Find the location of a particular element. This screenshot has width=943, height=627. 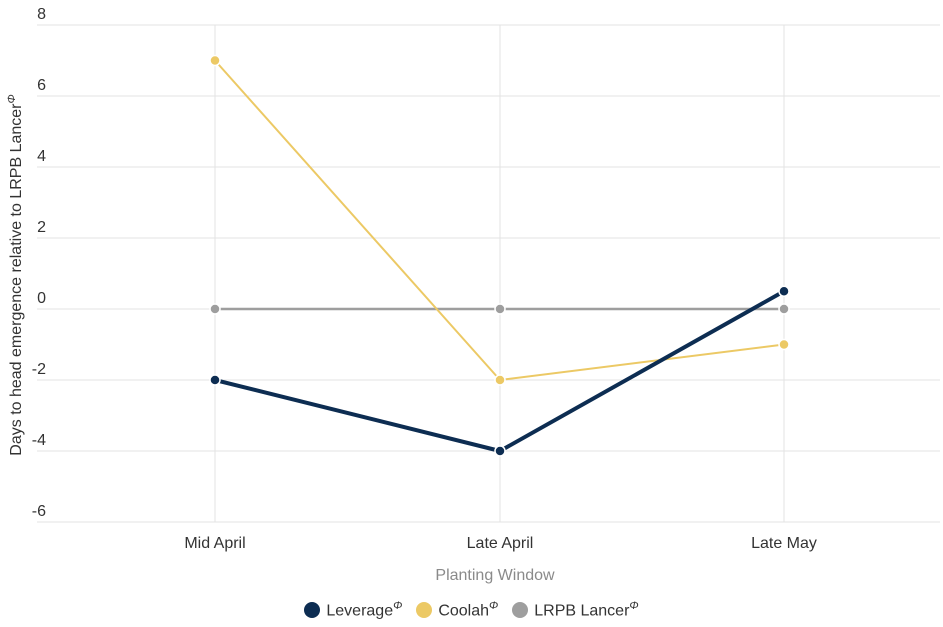

x-tick-label: Late April is located at coordinates (500, 543).